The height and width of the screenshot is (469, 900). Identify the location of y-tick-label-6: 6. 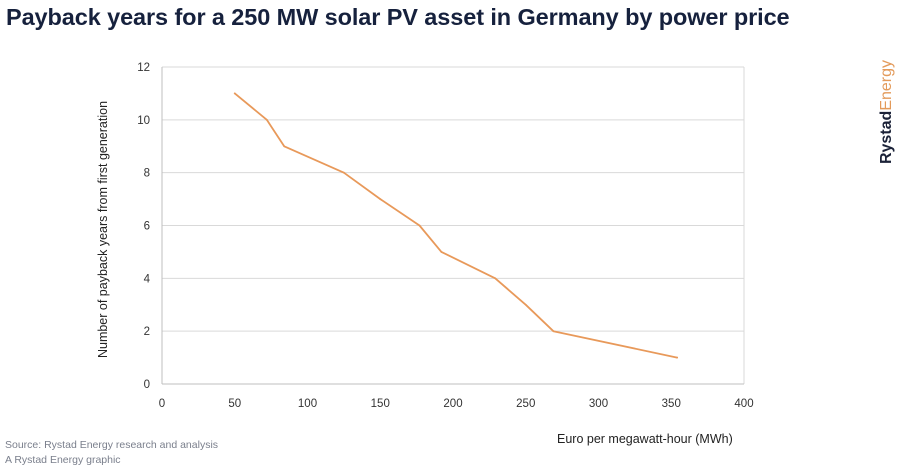
(147, 227).